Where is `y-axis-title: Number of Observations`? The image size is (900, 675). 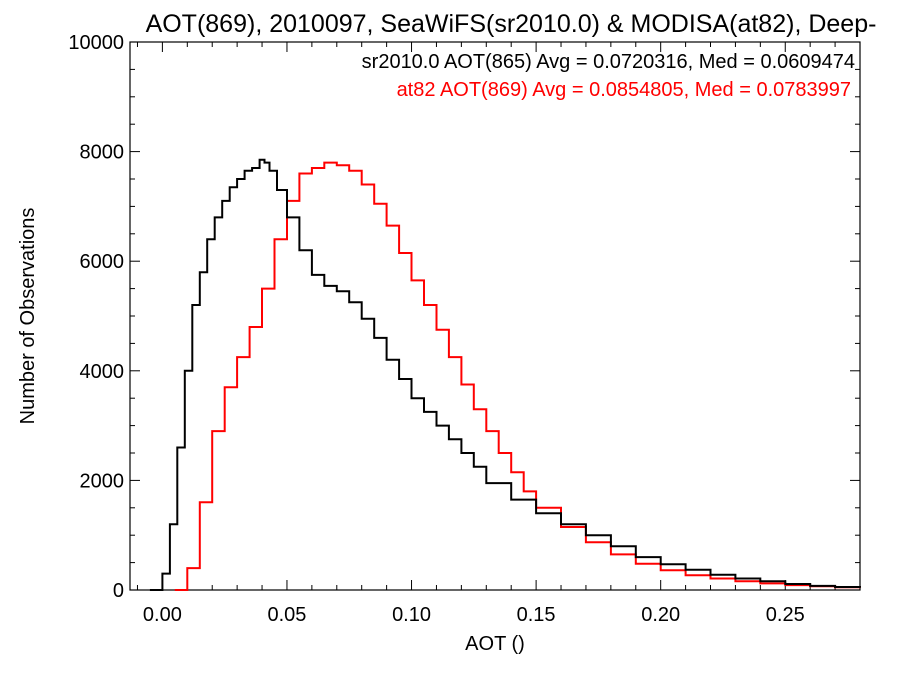
y-axis-title: Number of Observations is located at coordinates (28, 316).